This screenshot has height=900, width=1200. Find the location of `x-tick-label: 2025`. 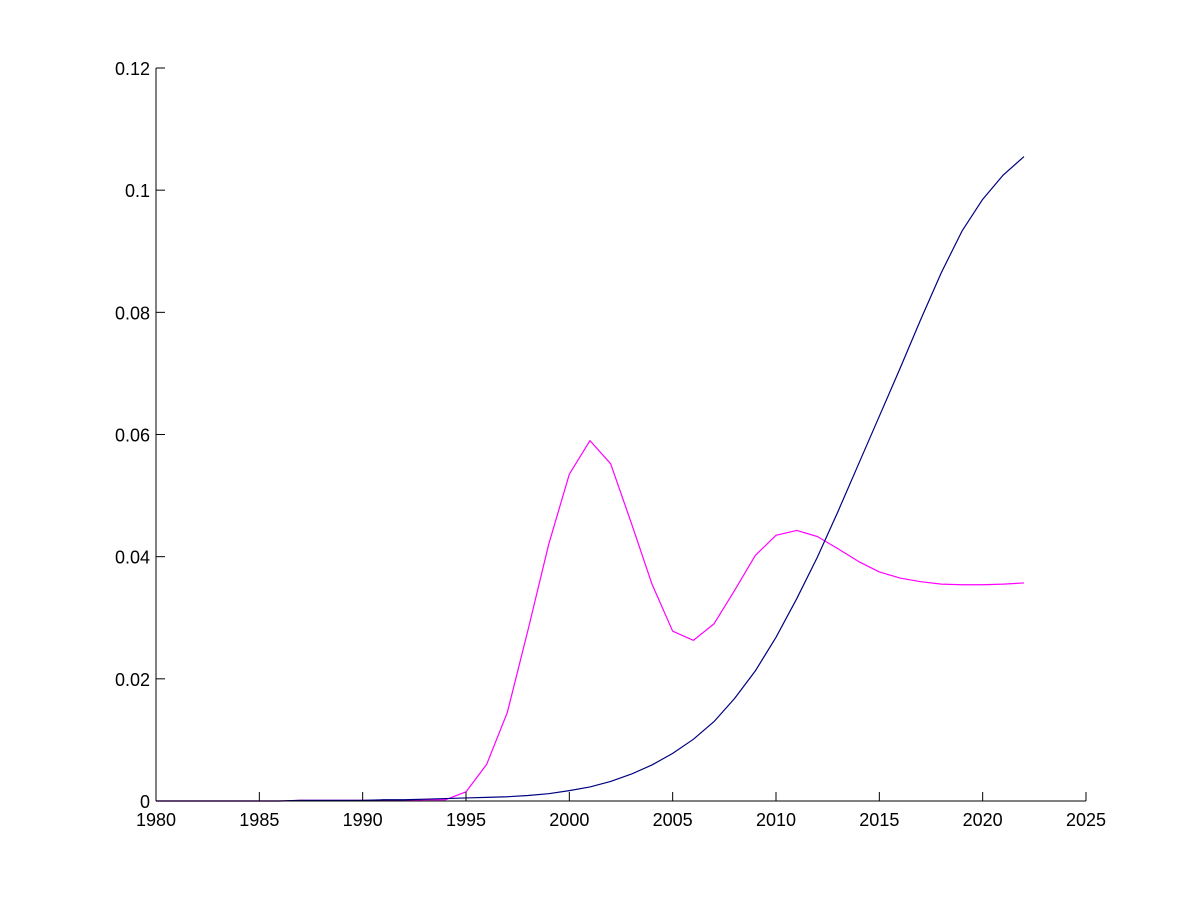

x-tick-label: 2025 is located at coordinates (1086, 820).